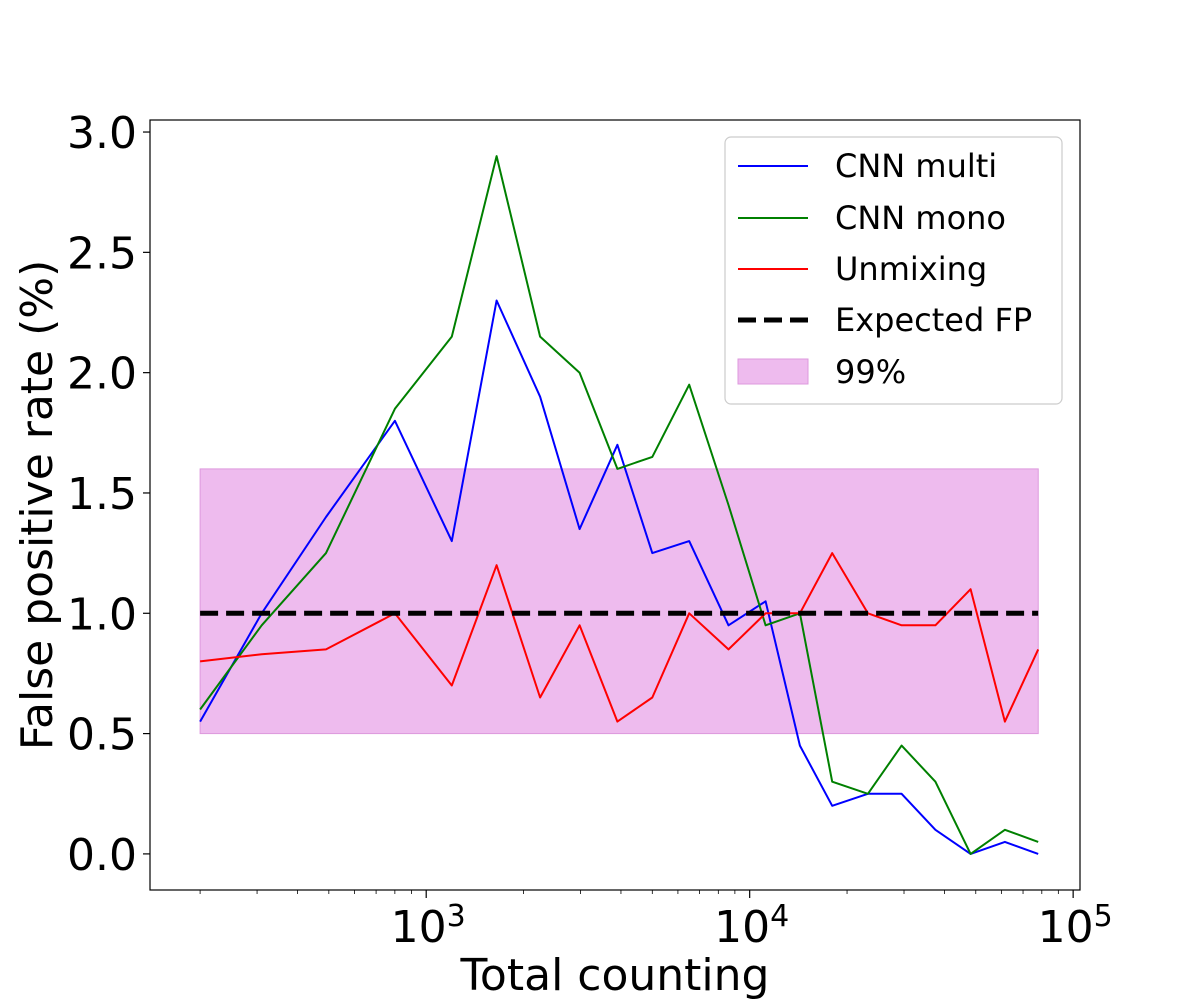 The image size is (1200, 1000). Describe the element at coordinates (821, 372) in the screenshot. I see `legend-entry-99-percent: 99%` at that location.